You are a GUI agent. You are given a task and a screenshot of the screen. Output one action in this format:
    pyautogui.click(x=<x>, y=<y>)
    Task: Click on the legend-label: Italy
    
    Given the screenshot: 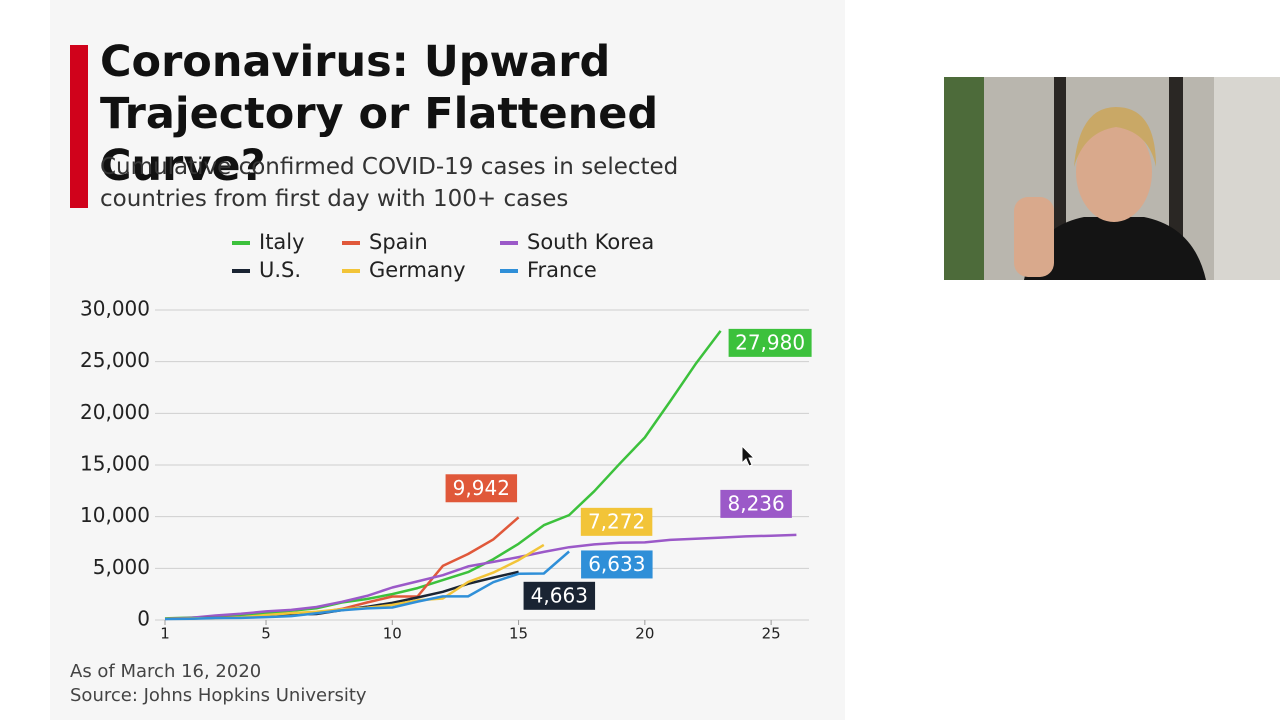 What is the action you would take?
    pyautogui.click(x=282, y=242)
    